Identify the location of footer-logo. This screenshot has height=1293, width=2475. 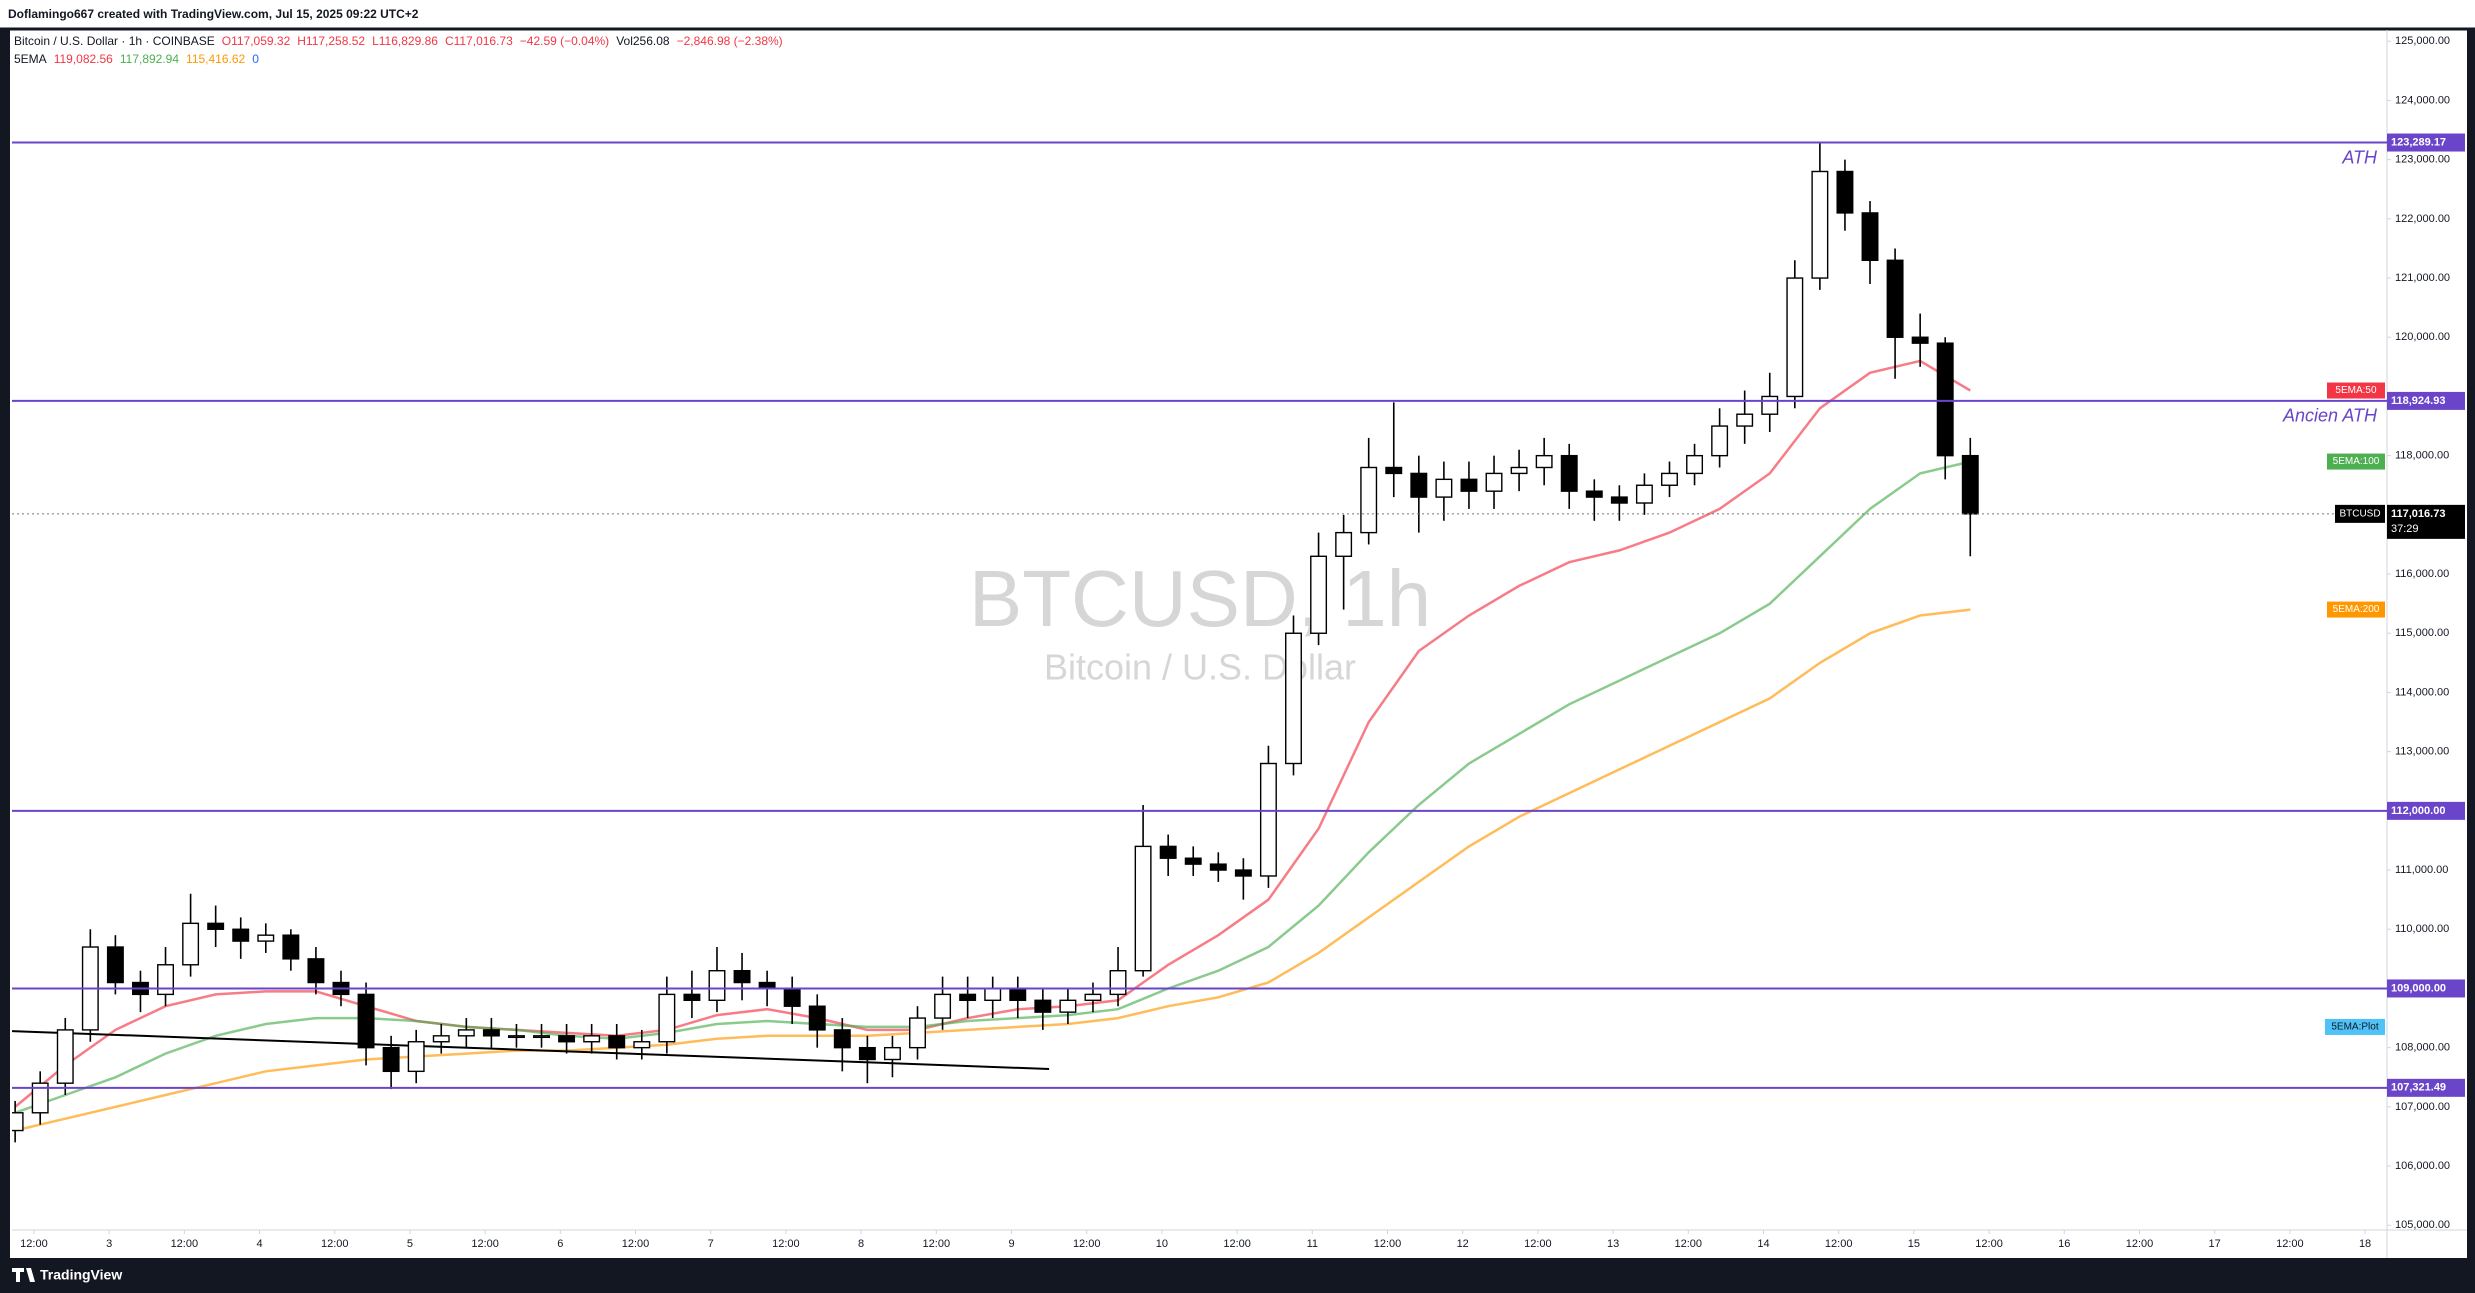
(23, 1275).